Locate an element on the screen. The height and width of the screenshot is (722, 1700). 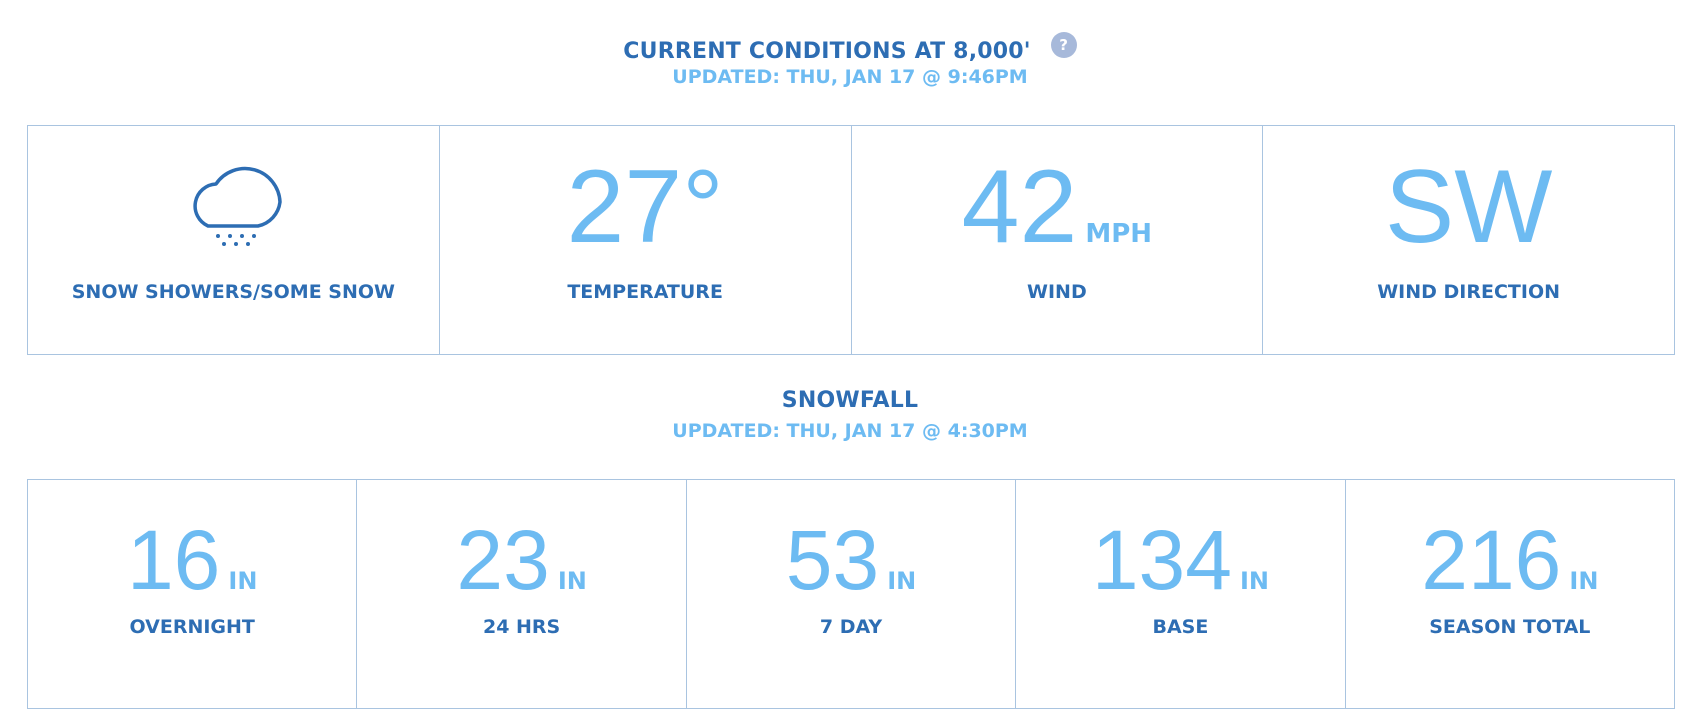
value: 216 is located at coordinates (1491, 560).